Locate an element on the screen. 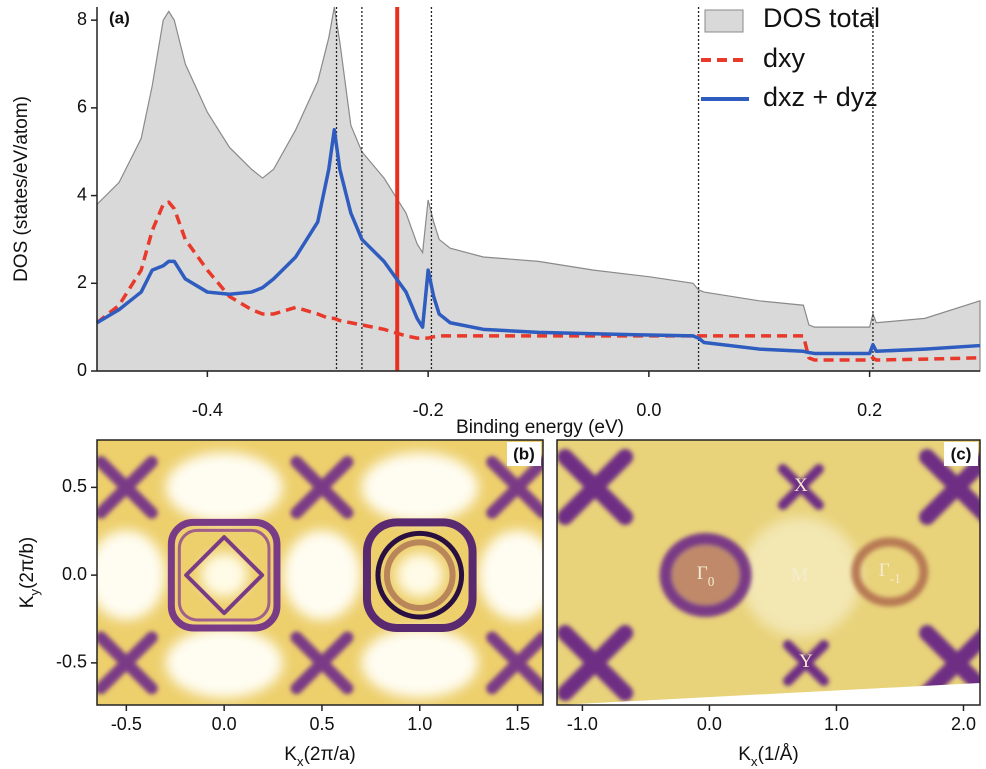 The image size is (986, 769). y-axis-label: DOS (states/eV/atom) is located at coordinates (21, 189).